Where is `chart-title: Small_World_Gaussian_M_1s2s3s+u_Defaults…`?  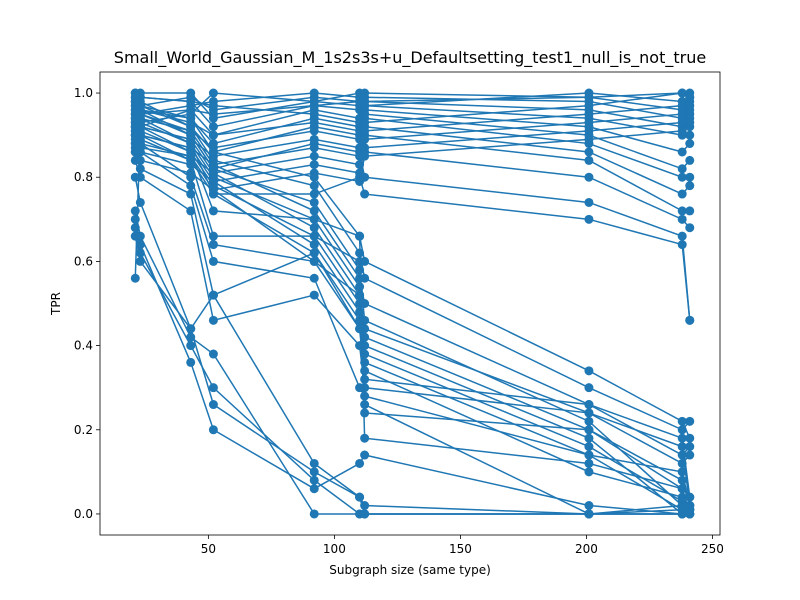
chart-title: Small_World_Gaussian_M_1s2s3s+u_Defaults… is located at coordinates (410, 58).